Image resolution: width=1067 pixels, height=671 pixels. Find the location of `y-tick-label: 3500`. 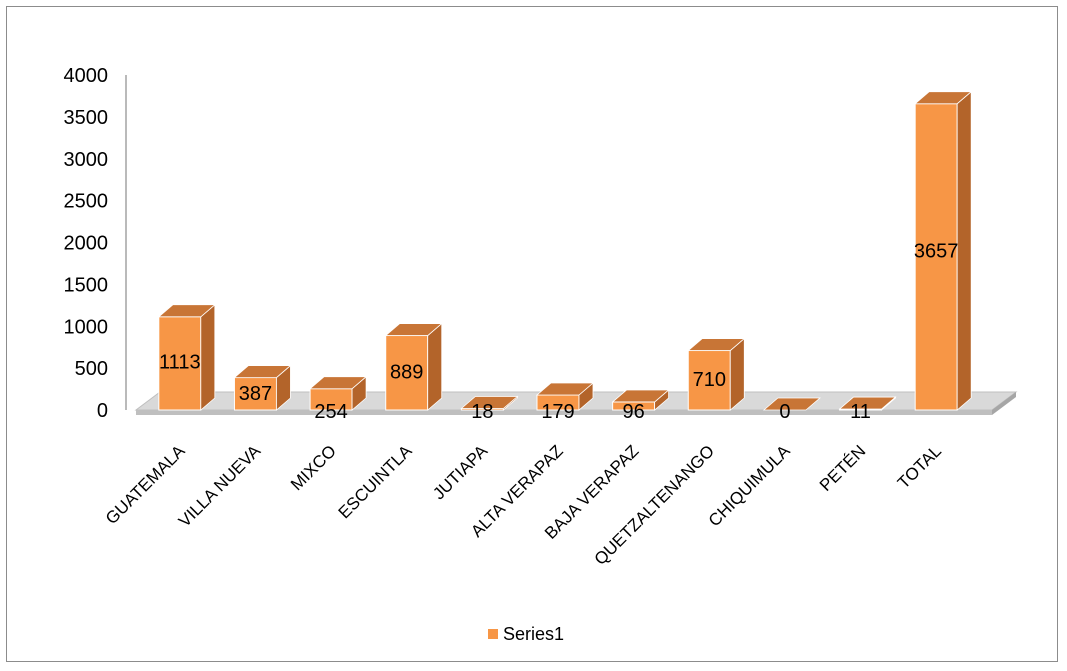

y-tick-label: 3500 is located at coordinates (86, 118).